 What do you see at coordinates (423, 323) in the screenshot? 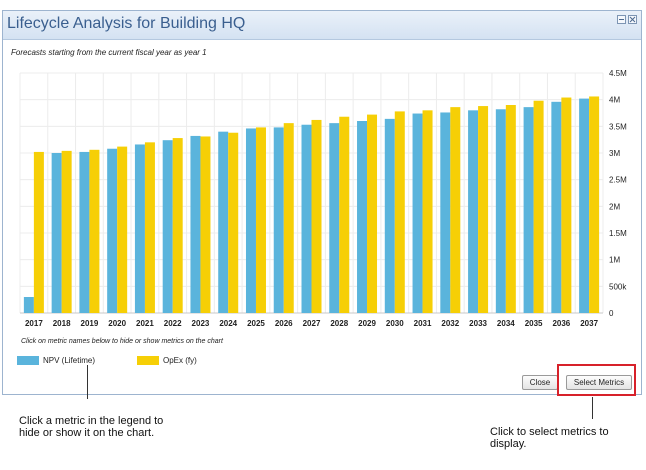
I see `x-tick-label: 2031` at bounding box center [423, 323].